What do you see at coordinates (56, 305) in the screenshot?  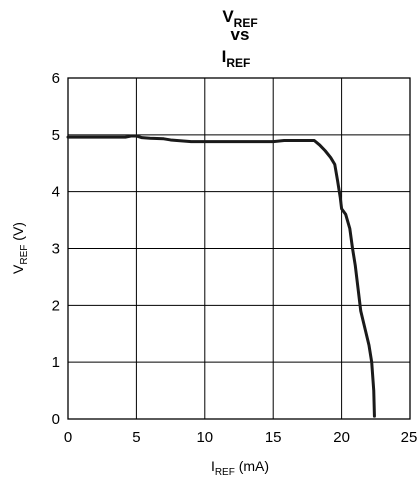 I see `y-tick-label: 2` at bounding box center [56, 305].